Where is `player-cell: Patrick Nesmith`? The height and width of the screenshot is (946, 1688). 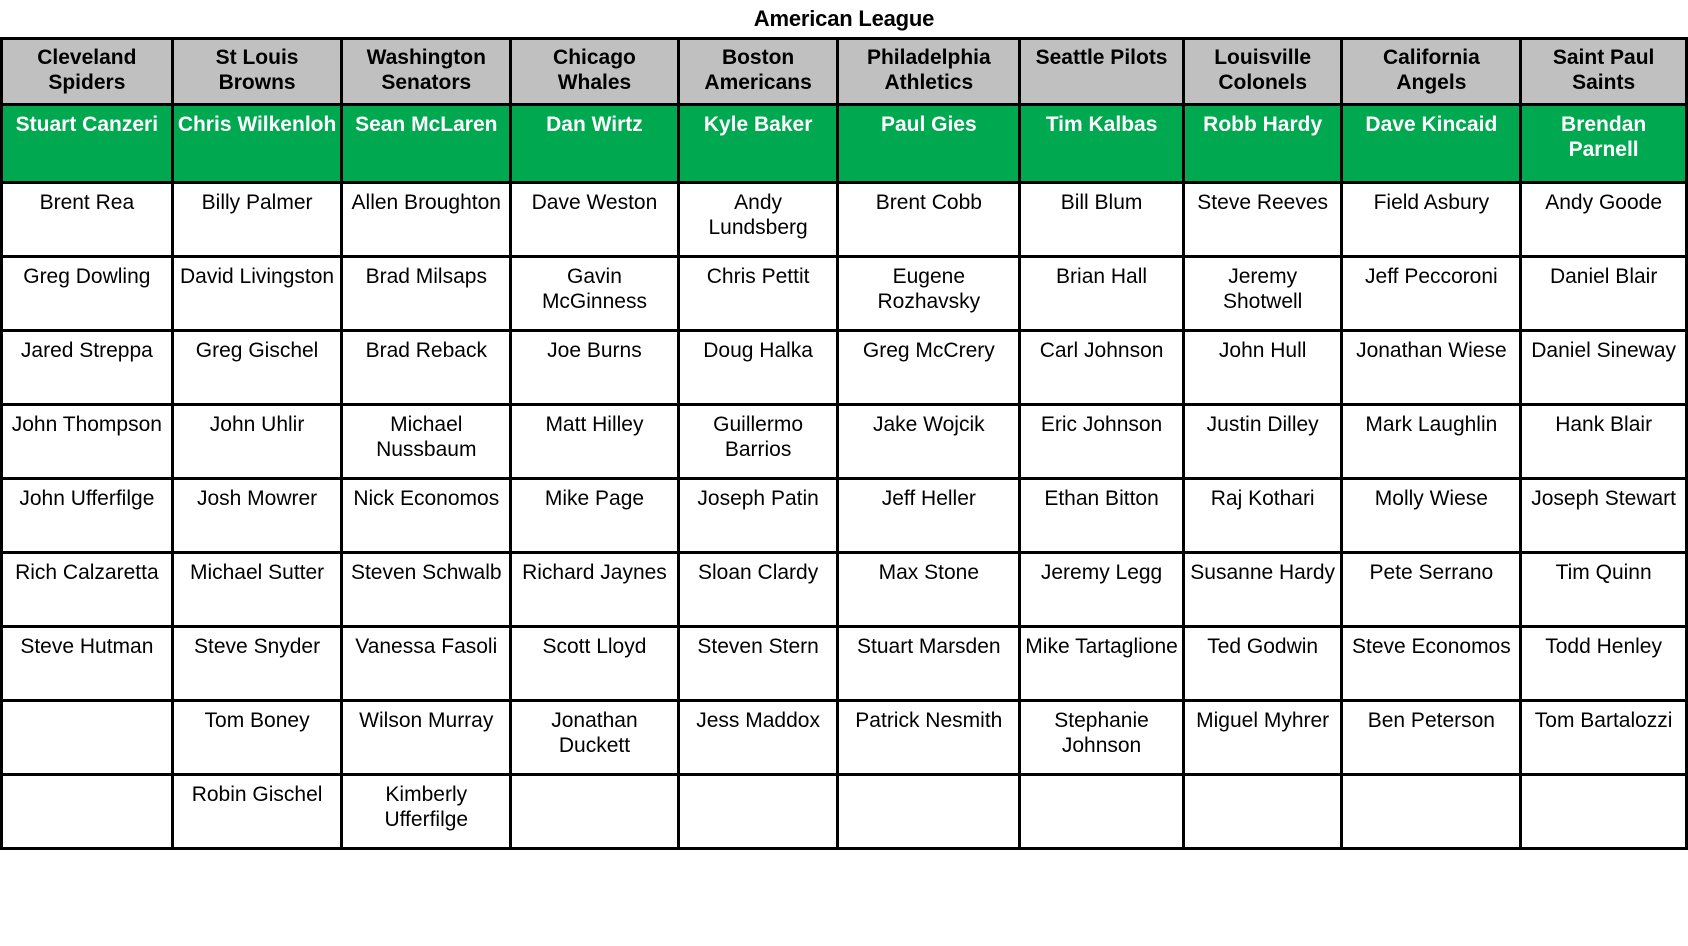 player-cell: Patrick Nesmith is located at coordinates (929, 737).